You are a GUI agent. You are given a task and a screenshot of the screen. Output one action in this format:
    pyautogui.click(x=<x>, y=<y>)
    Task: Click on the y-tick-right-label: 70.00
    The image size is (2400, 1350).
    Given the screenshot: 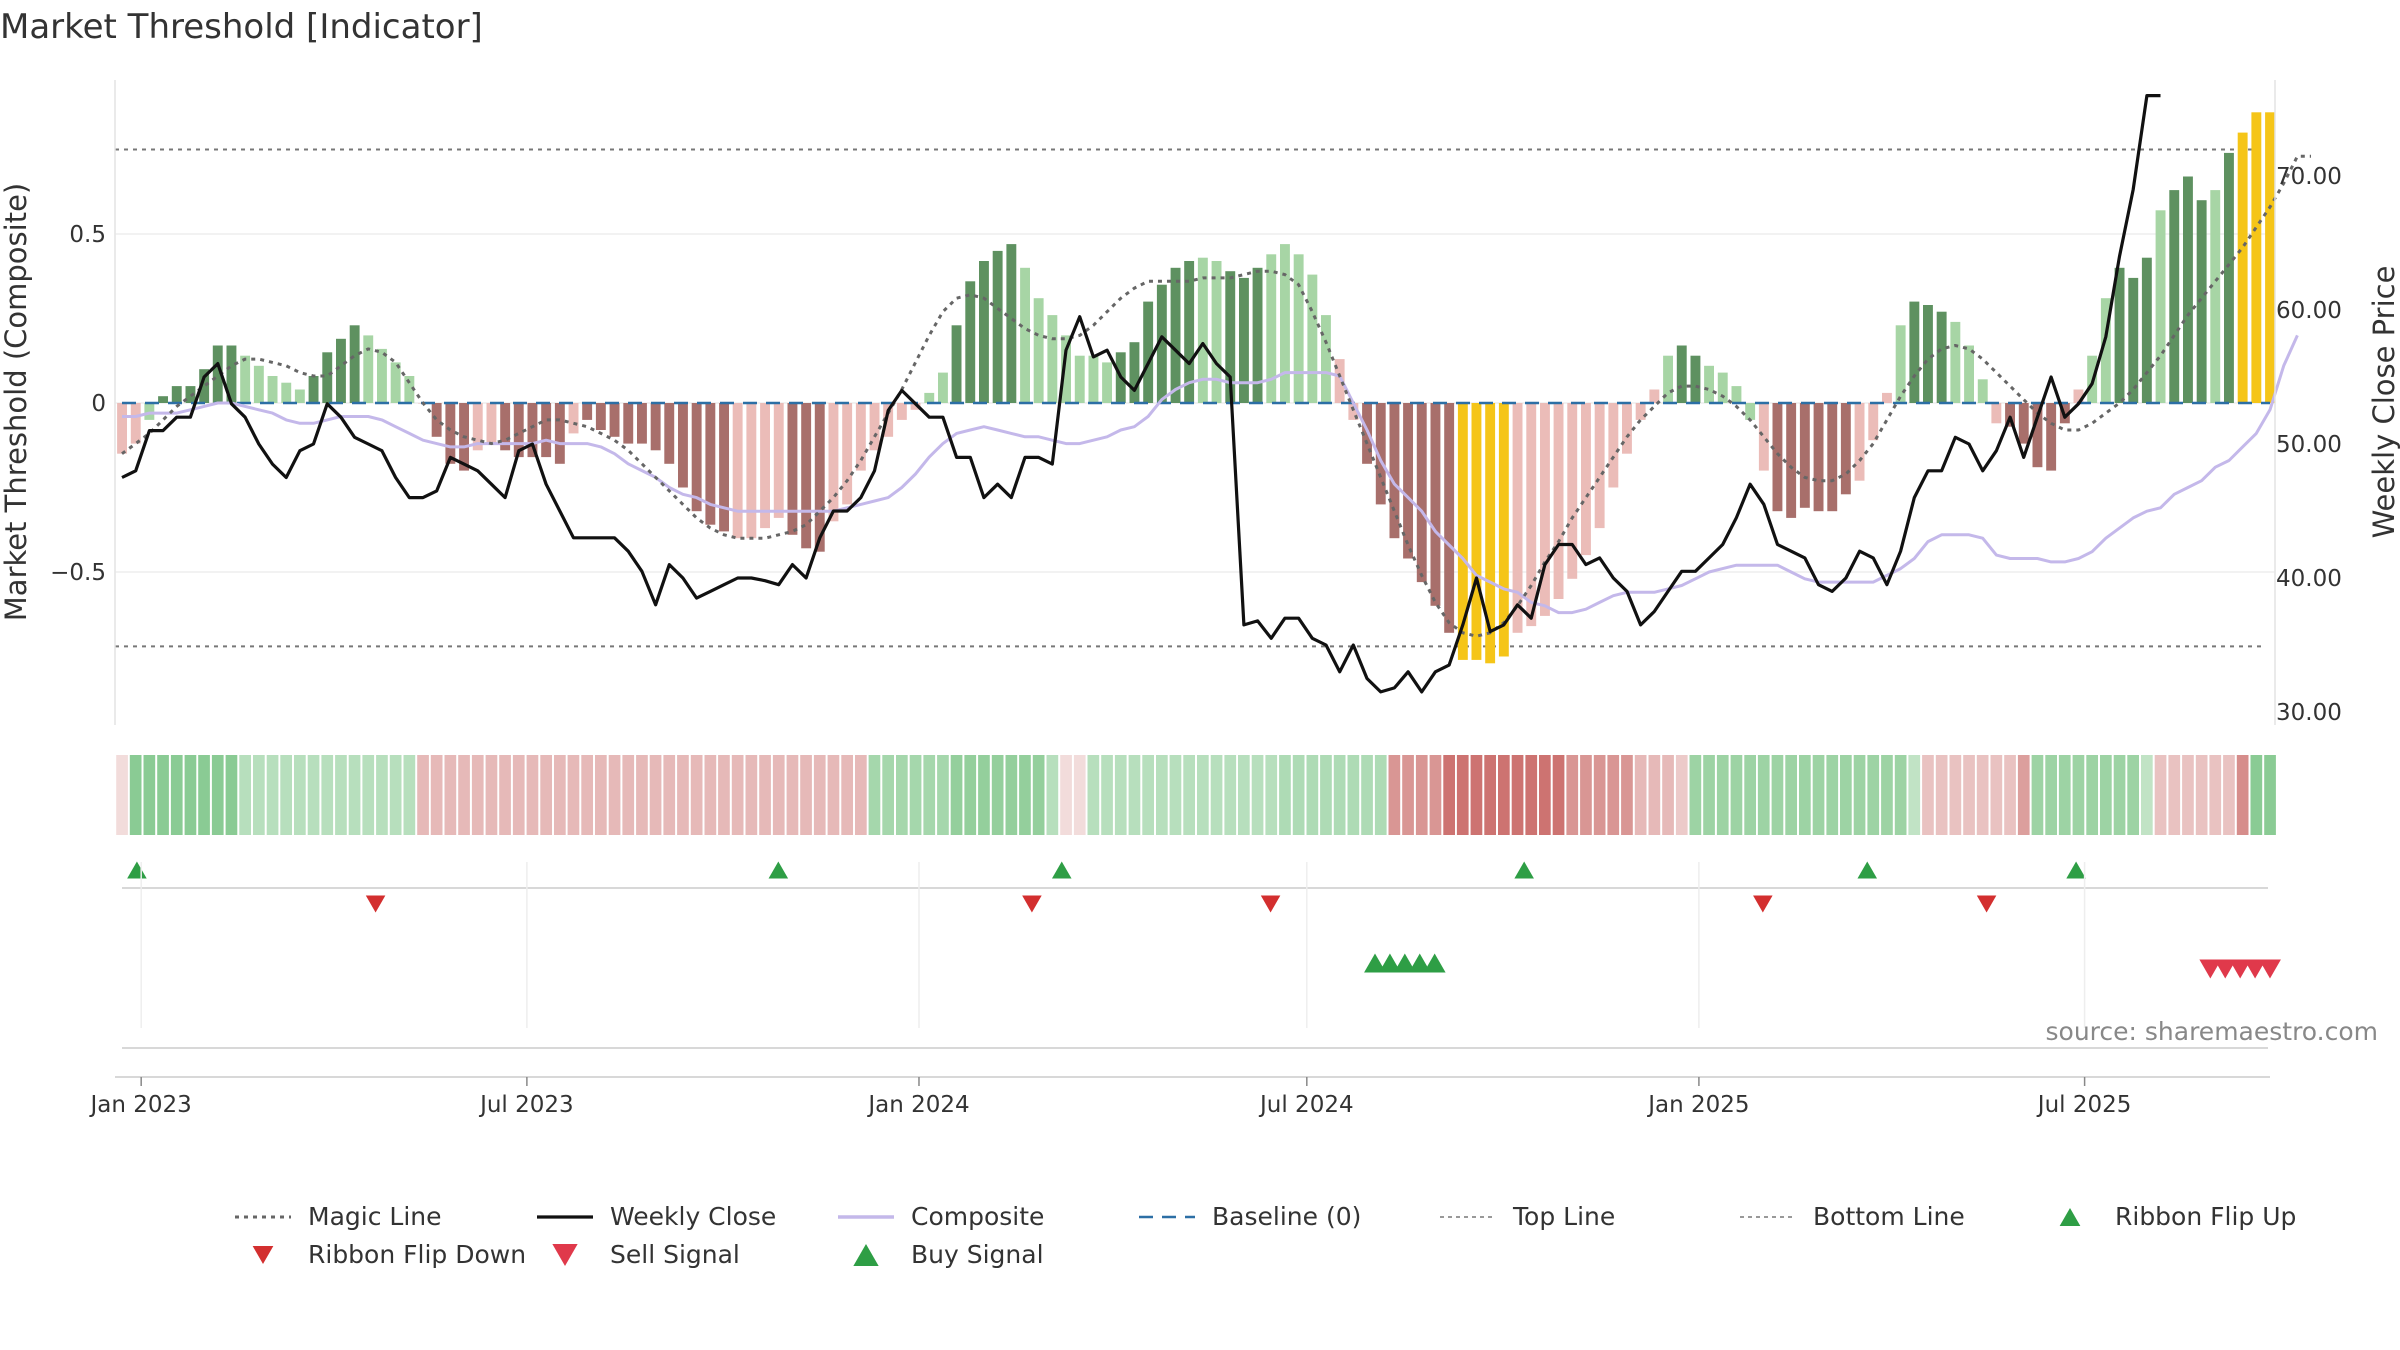 What is the action you would take?
    pyautogui.click(x=2309, y=177)
    